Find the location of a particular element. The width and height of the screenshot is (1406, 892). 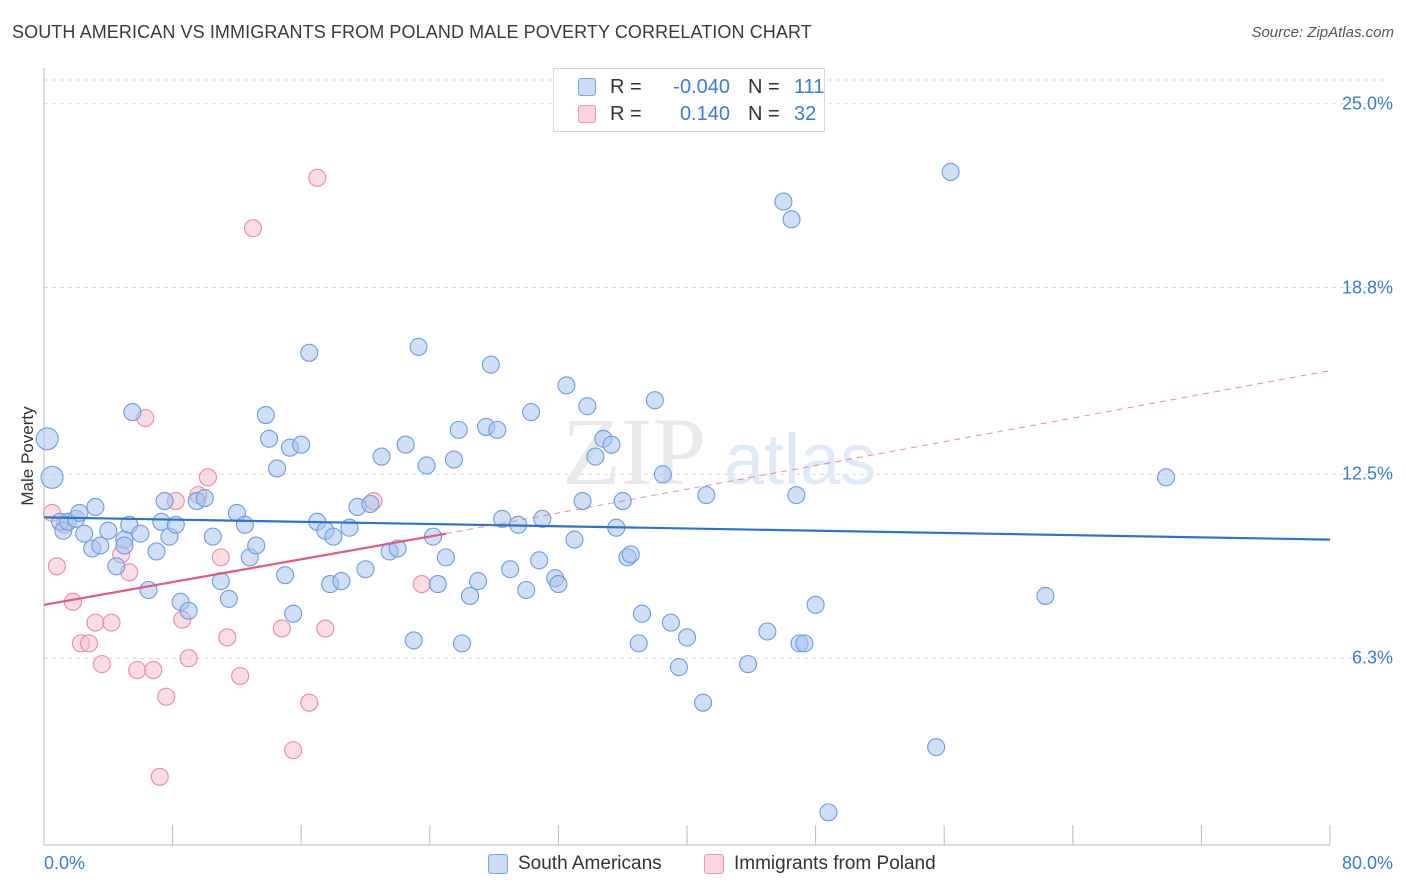

legend-item-south-american: South Americans is located at coordinates (575, 864).